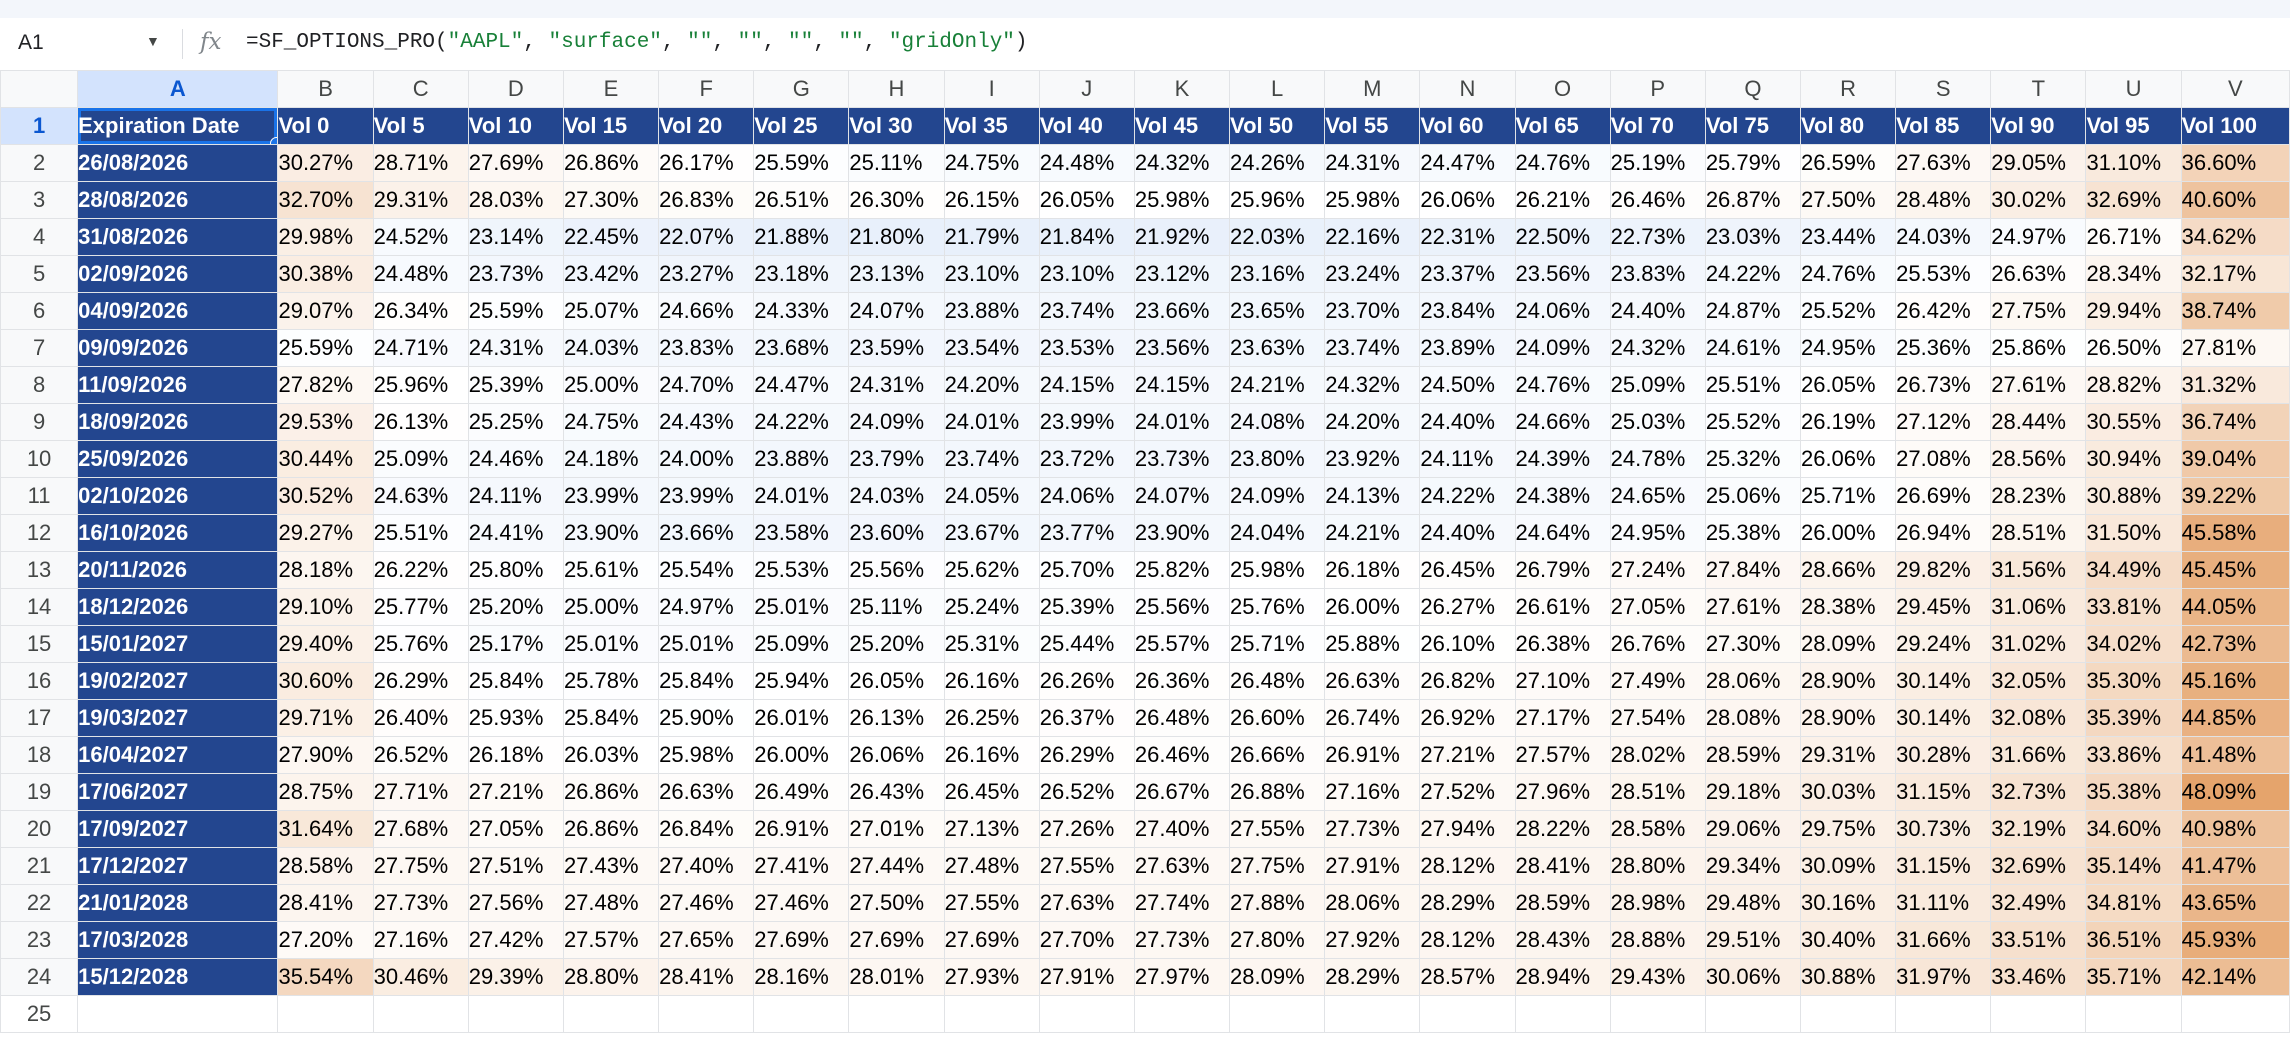 Image resolution: width=2290 pixels, height=1064 pixels. What do you see at coordinates (2038, 237) in the screenshot?
I see `vol-cell: 24.97%` at bounding box center [2038, 237].